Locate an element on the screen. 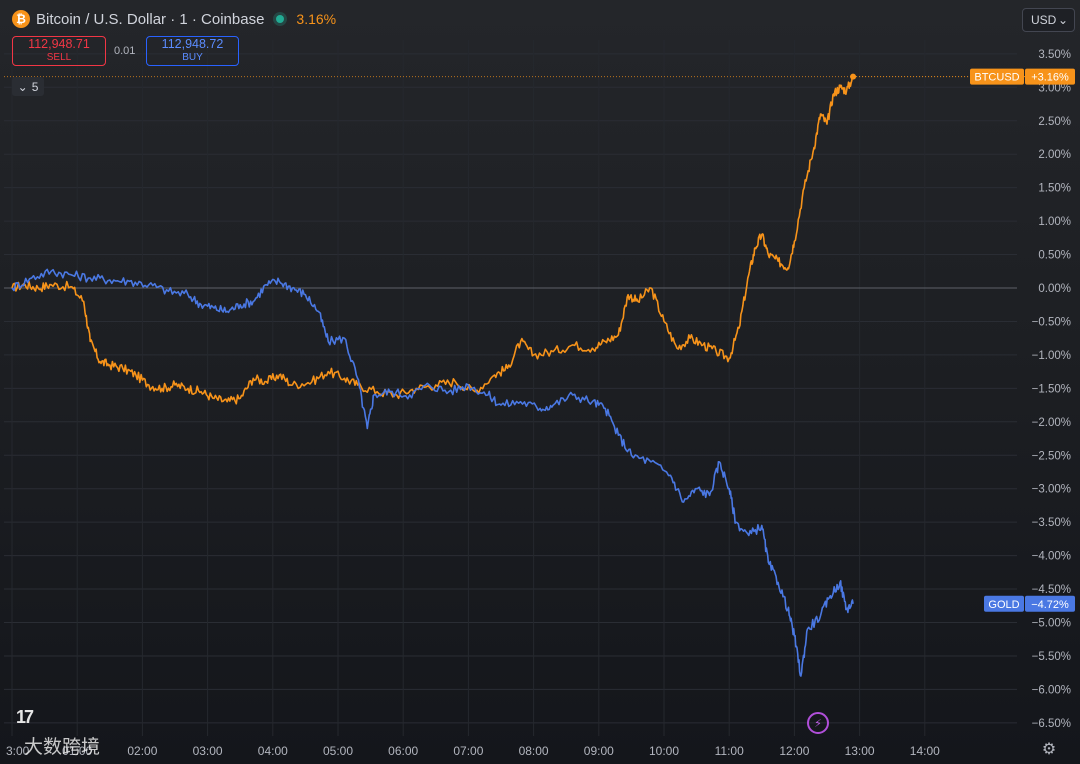  indicator-count: 5 is located at coordinates (35, 86).